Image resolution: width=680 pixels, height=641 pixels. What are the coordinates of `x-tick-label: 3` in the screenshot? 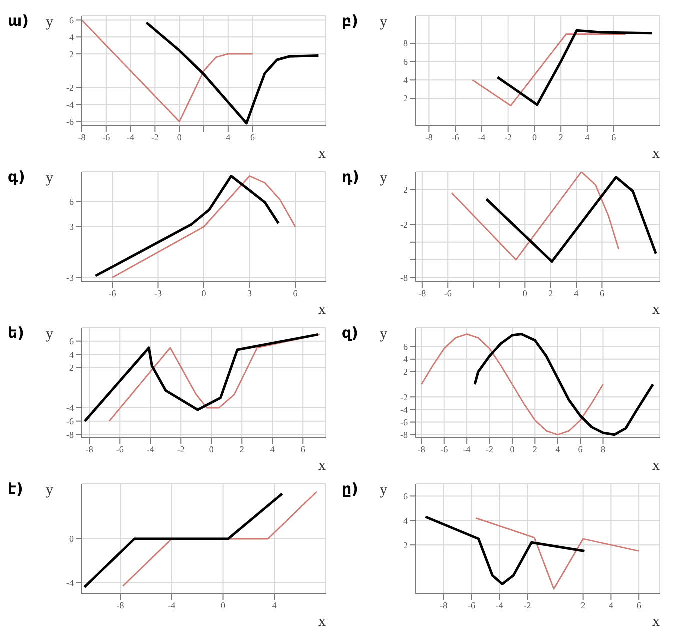 It's located at (250, 293).